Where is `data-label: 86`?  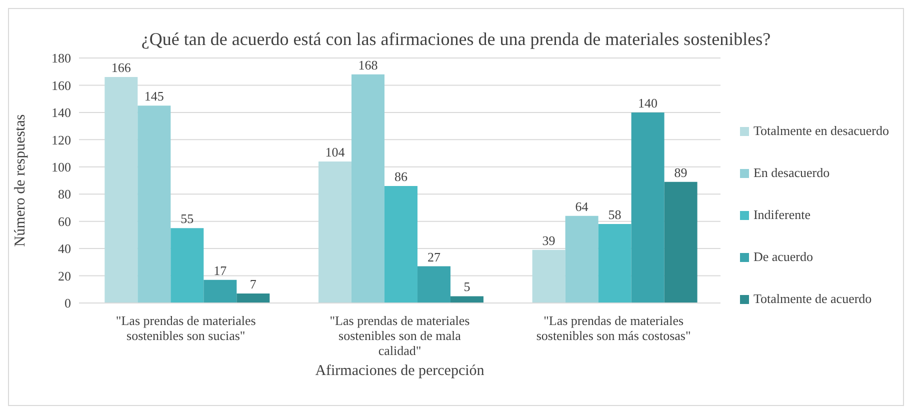 data-label: 86 is located at coordinates (401, 176).